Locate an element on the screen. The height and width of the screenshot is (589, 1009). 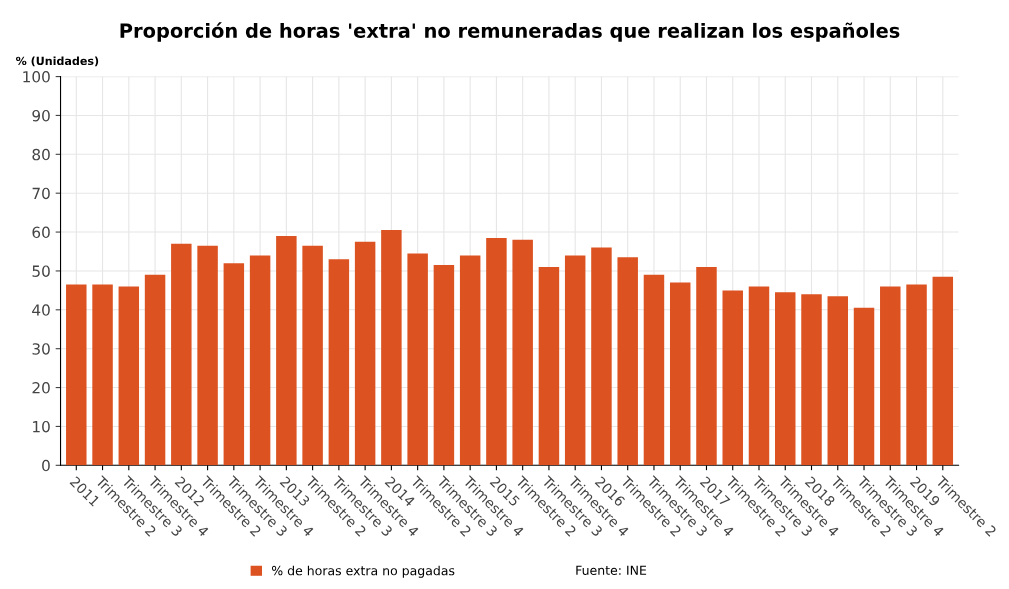
y-tick-label: 100 is located at coordinates (36, 77).